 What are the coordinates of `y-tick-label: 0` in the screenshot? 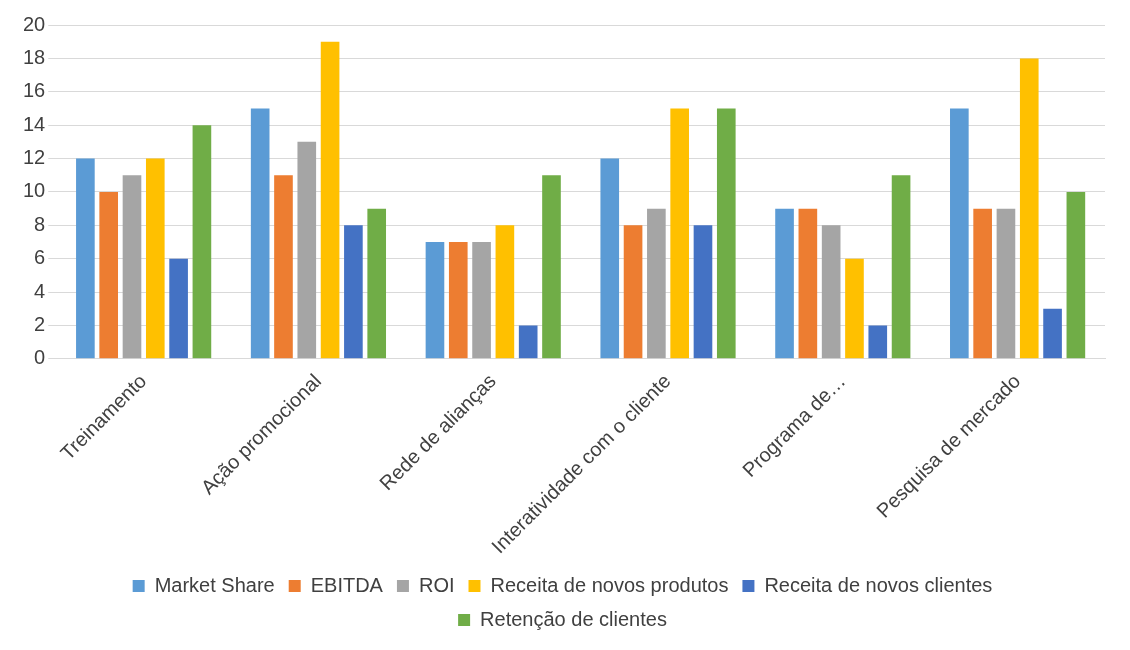 It's located at (40, 357).